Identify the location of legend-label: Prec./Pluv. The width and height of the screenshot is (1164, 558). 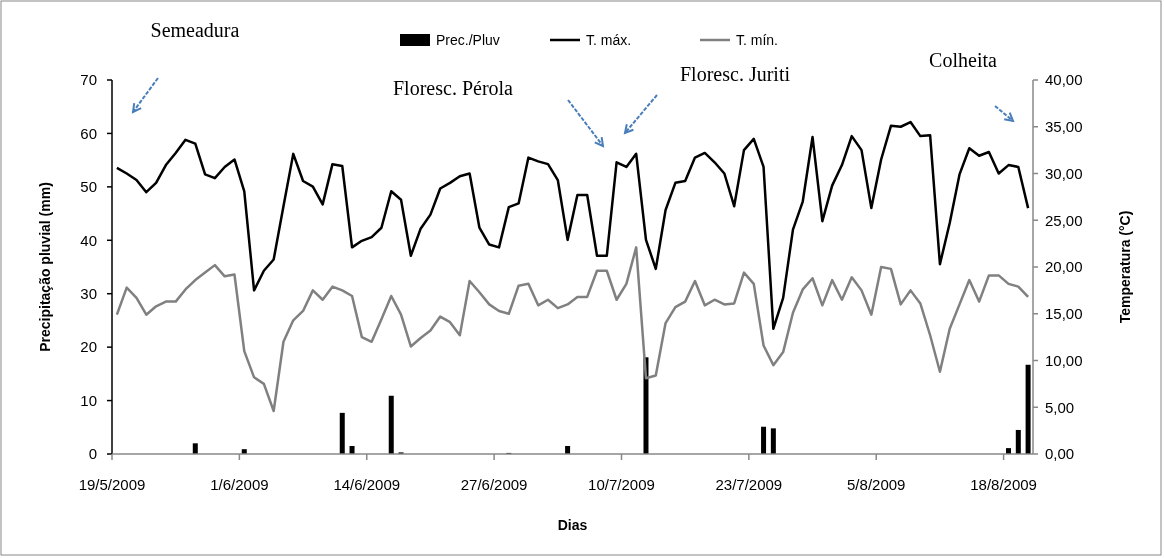
(468, 39).